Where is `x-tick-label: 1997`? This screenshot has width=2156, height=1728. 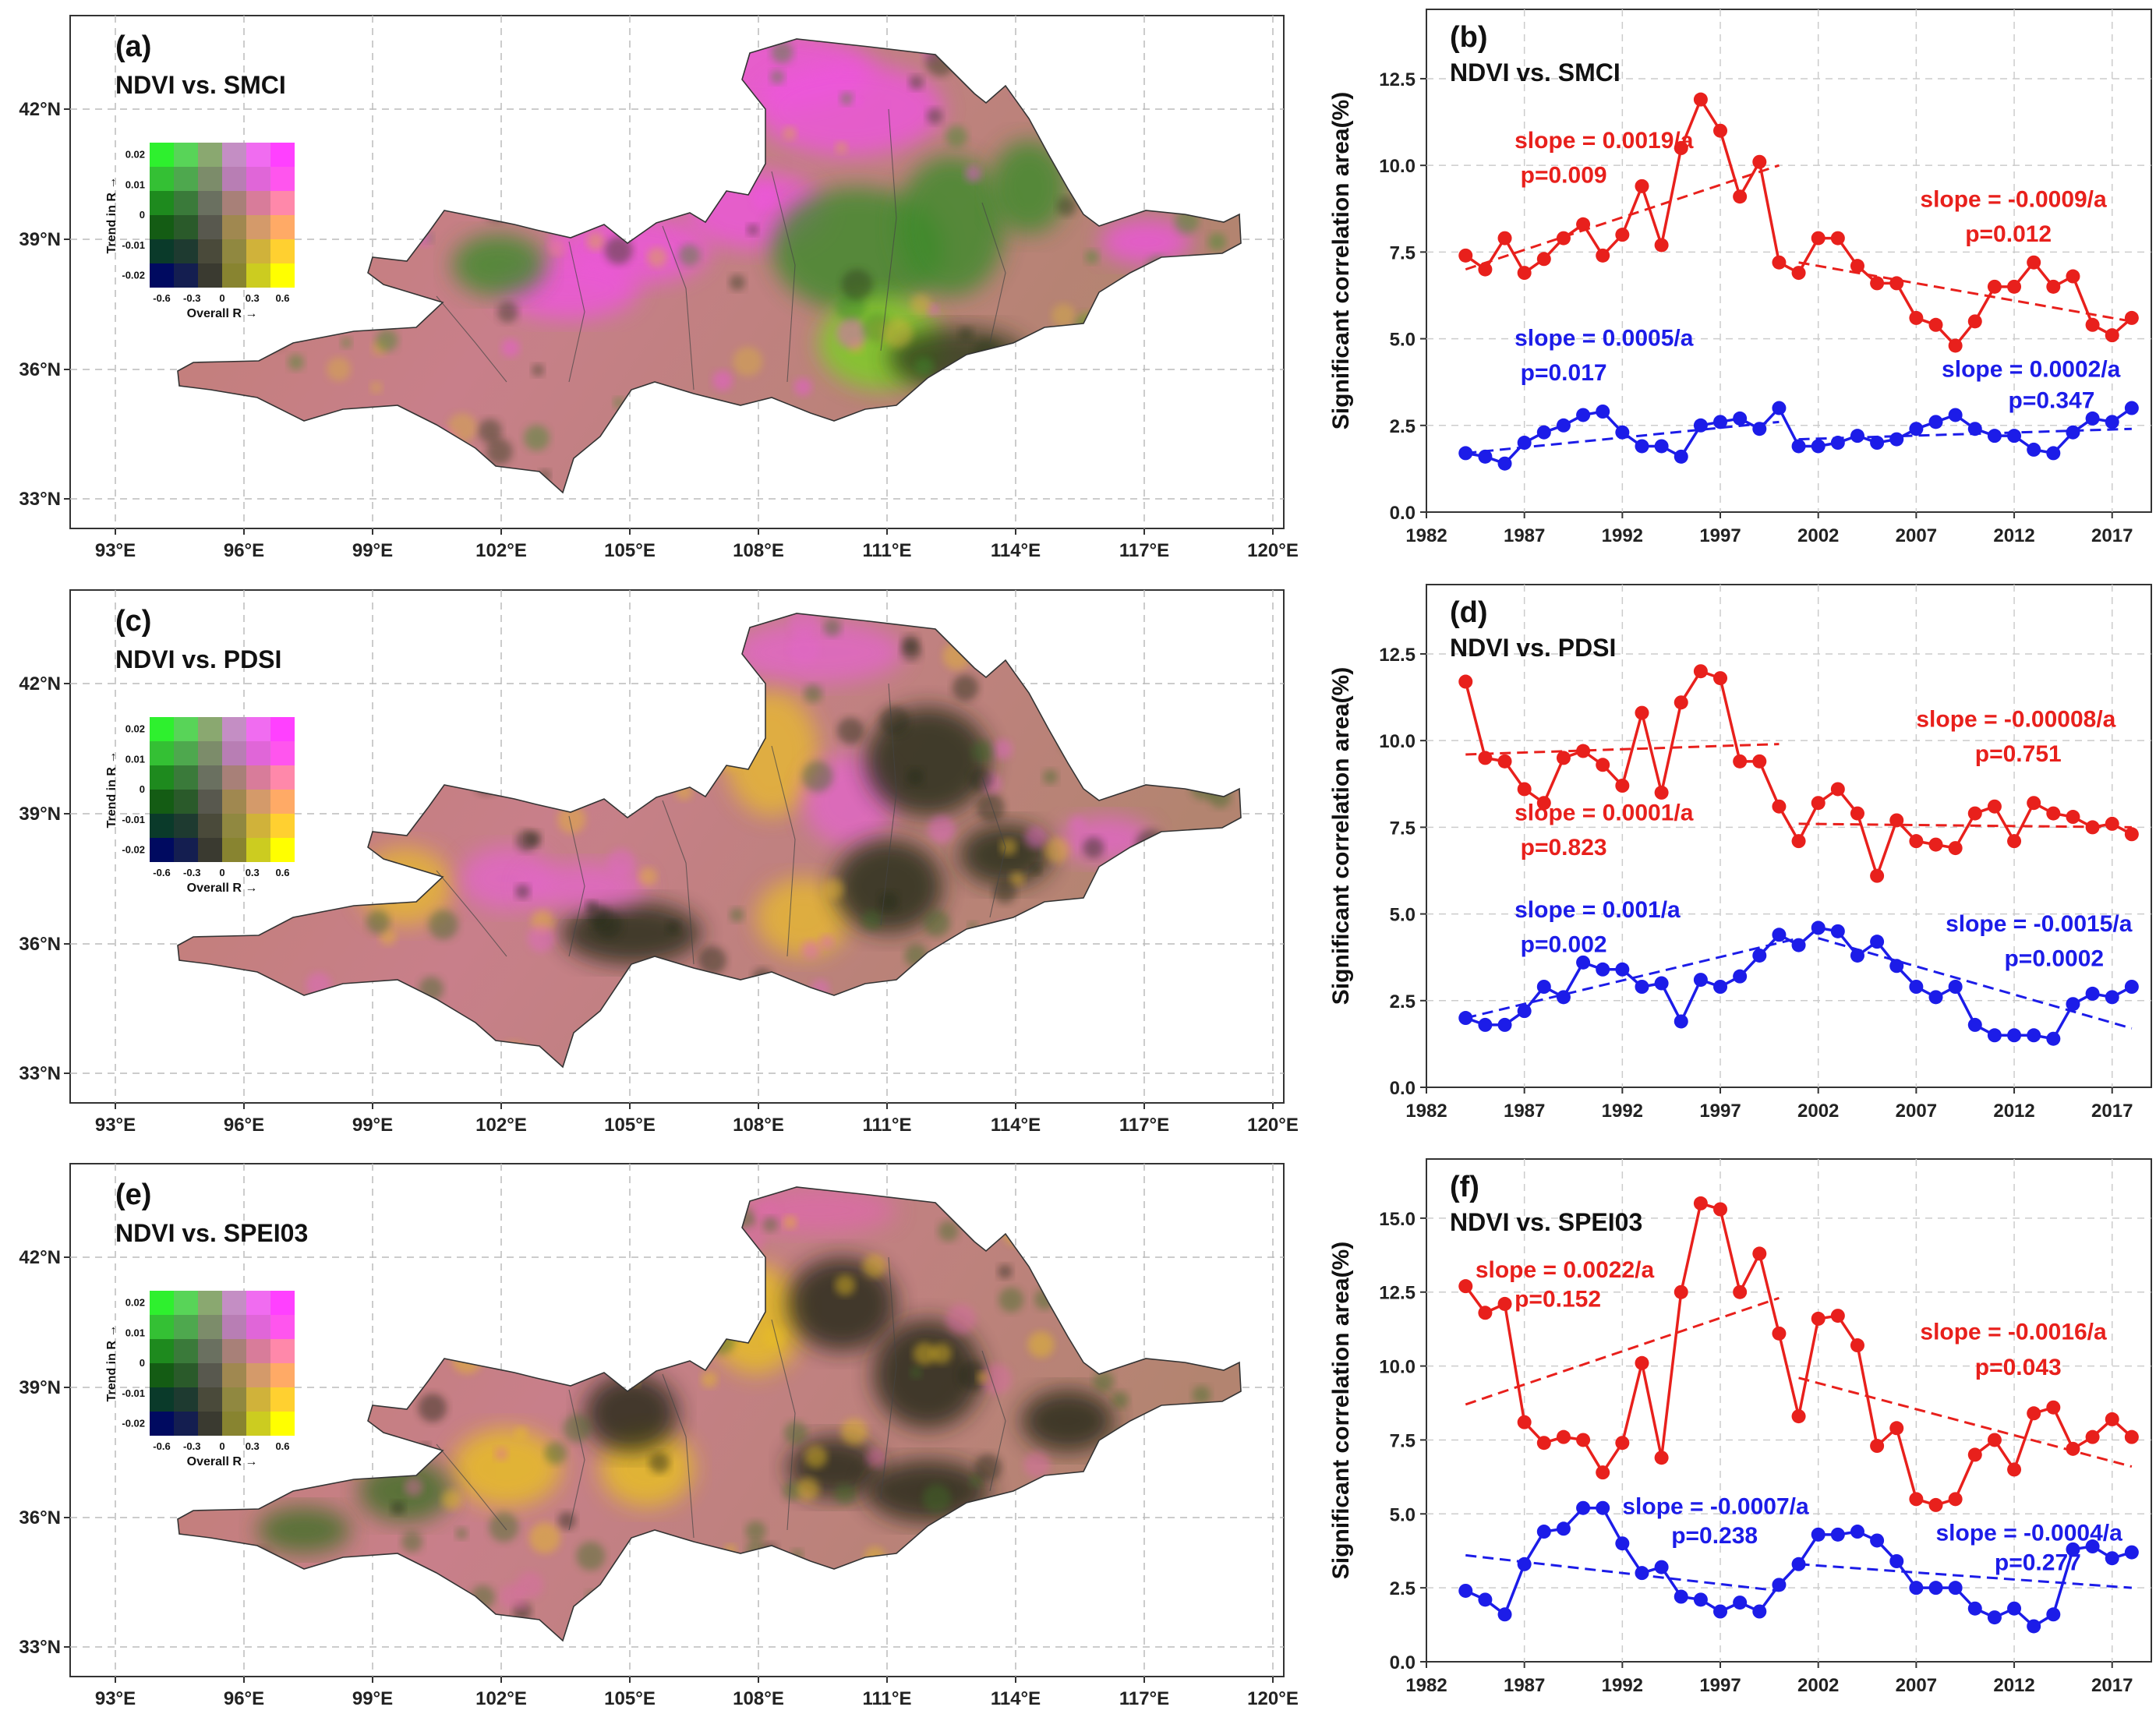
x-tick-label: 1997 is located at coordinates (1720, 1111).